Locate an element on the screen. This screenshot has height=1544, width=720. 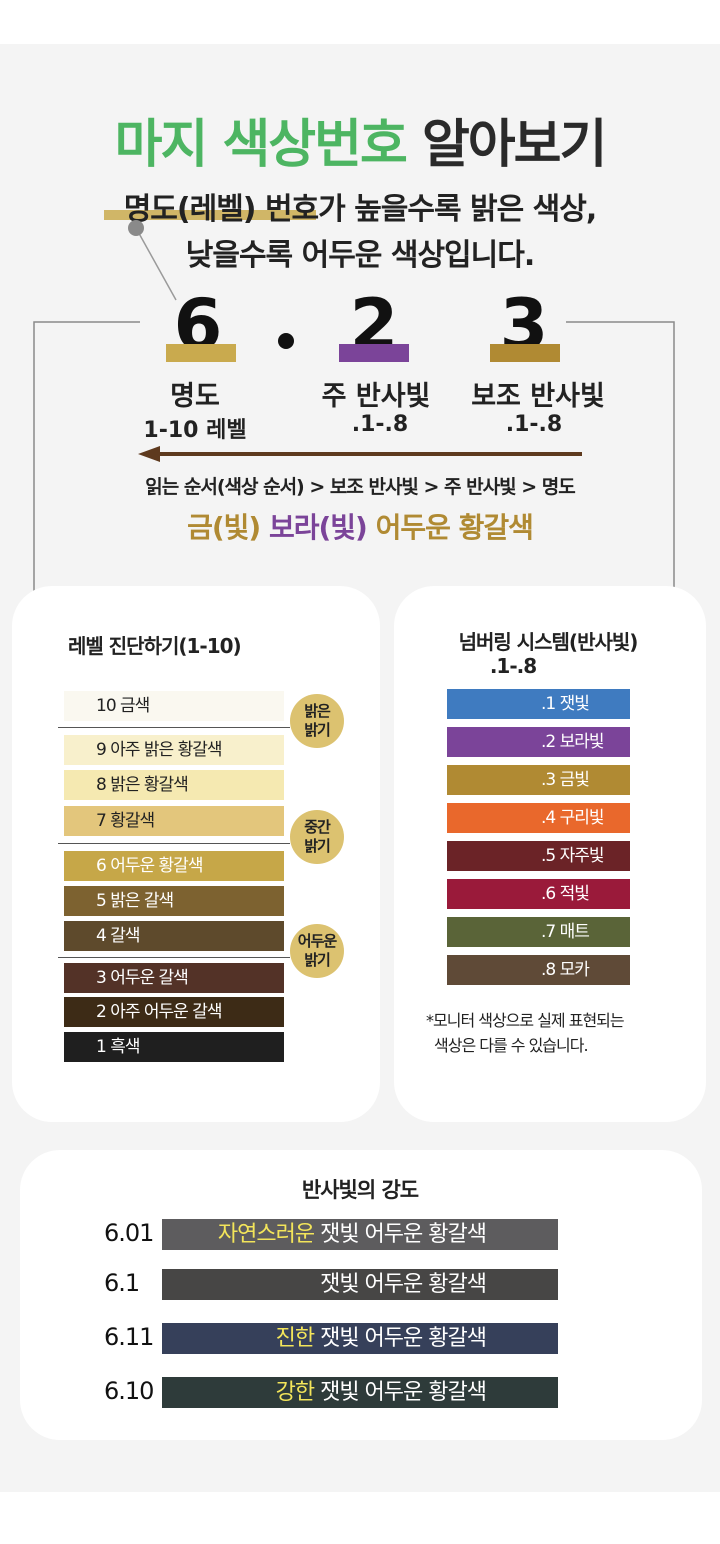
highlight-underline is located at coordinates (210, 215).